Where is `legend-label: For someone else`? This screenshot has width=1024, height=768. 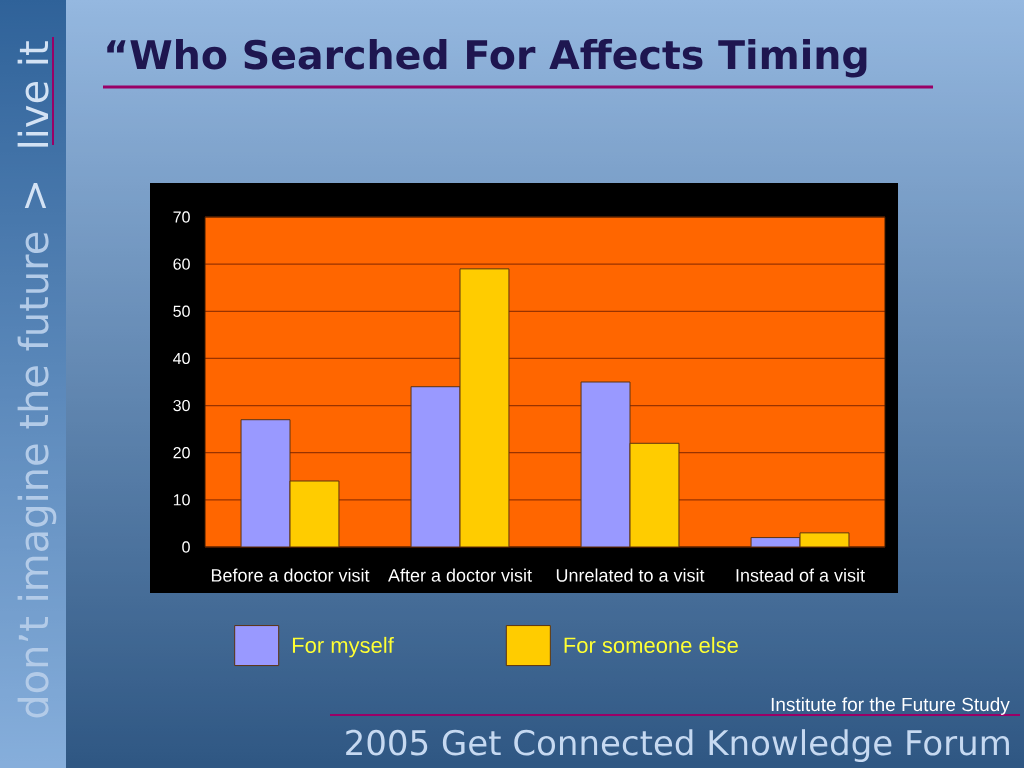
legend-label: For someone else is located at coordinates (651, 645).